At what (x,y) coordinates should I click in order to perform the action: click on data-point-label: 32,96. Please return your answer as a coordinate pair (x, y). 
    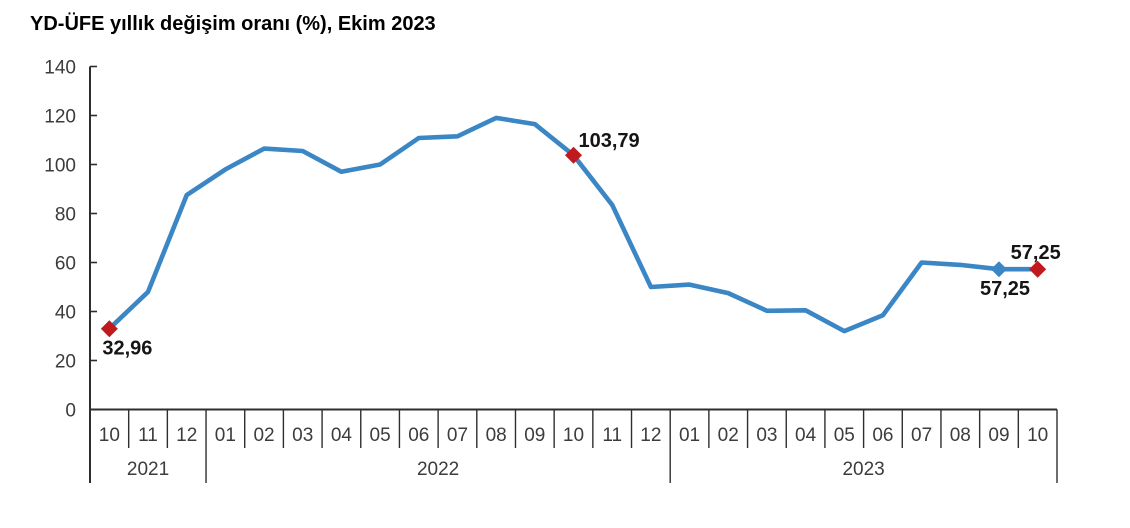
    Looking at the image, I should click on (127, 349).